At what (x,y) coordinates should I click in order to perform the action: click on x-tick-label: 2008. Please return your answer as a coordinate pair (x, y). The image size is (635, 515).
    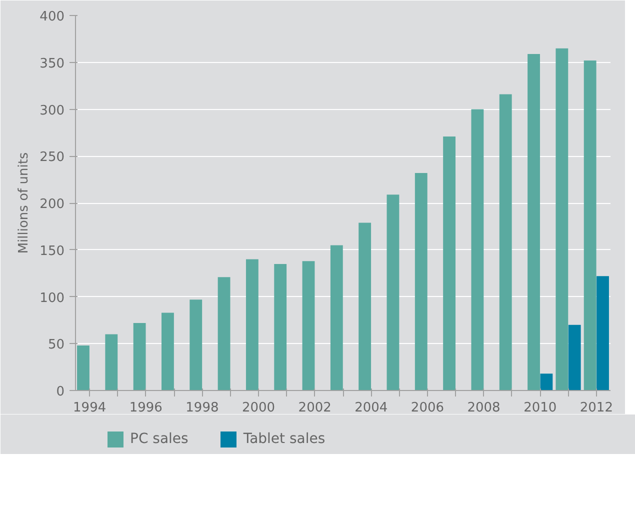
    Looking at the image, I should click on (483, 408).